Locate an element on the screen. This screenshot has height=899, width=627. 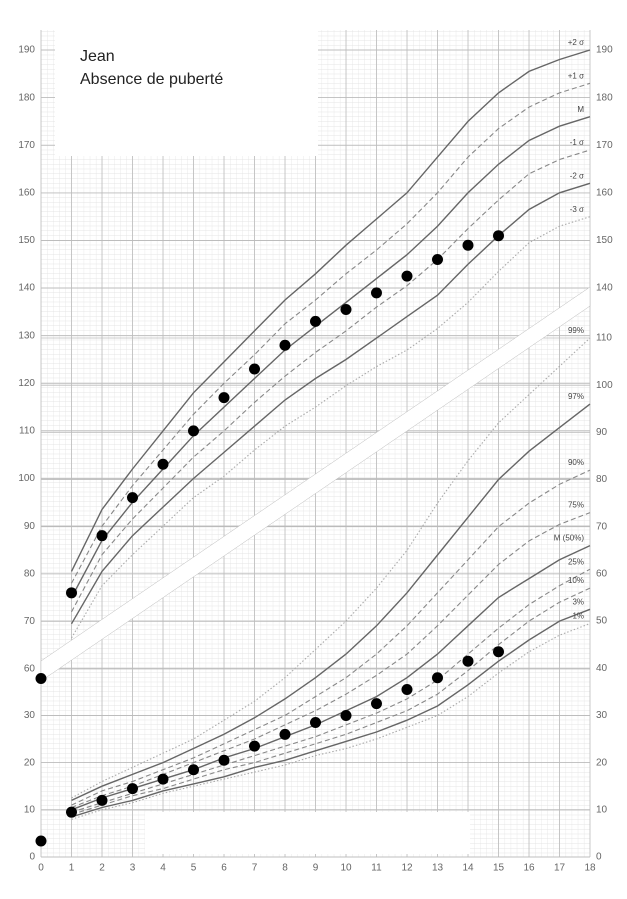
curve-label: -3 σ is located at coordinates (577, 209).